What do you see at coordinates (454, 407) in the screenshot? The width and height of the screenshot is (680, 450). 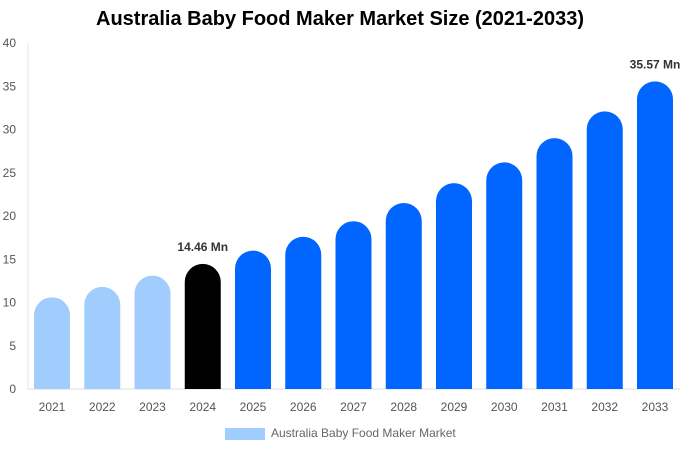 I see `x-tick-label: 2029` at bounding box center [454, 407].